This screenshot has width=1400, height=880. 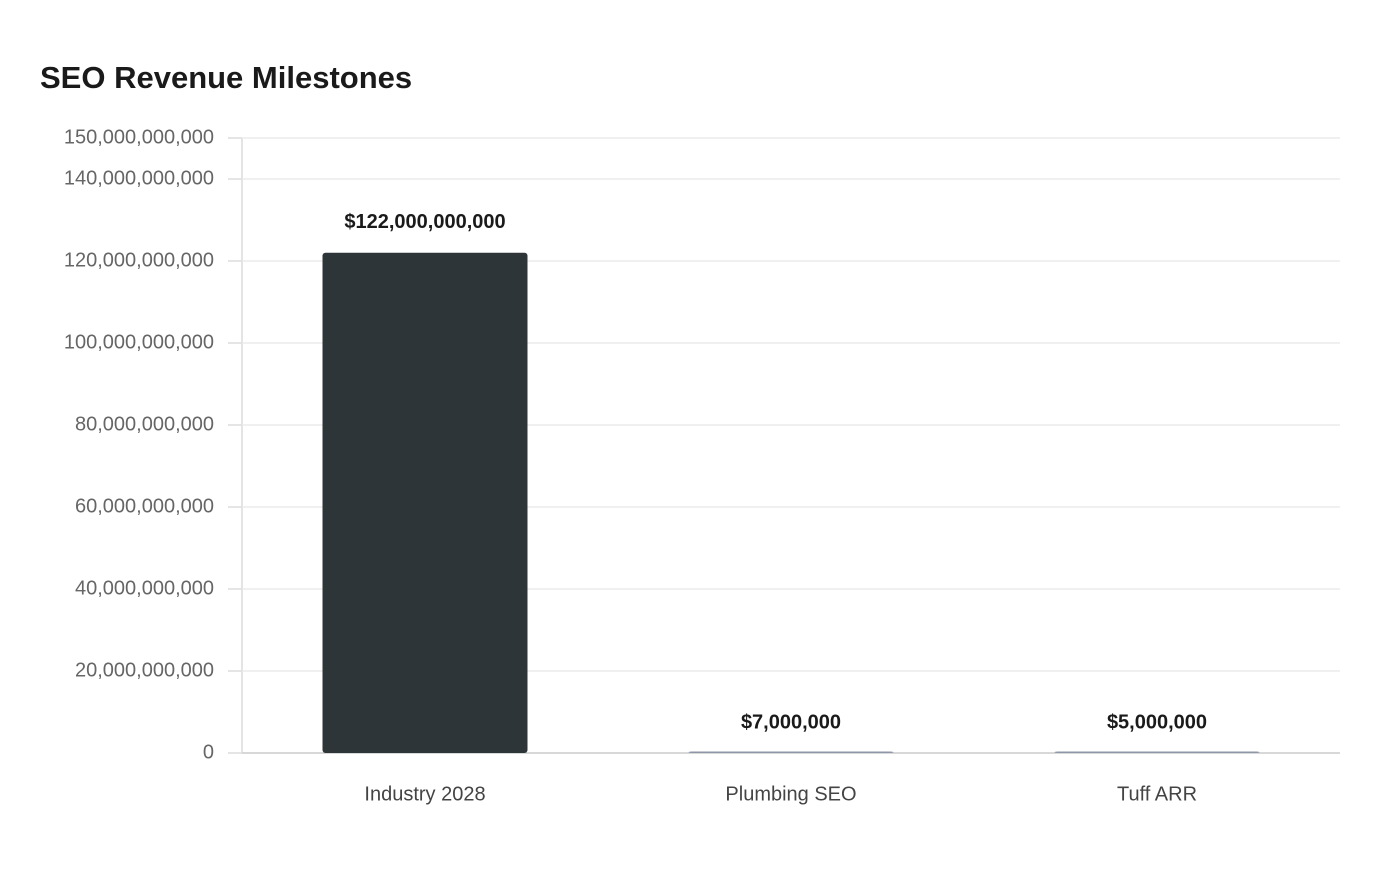 What do you see at coordinates (139, 260) in the screenshot?
I see `y-tick-label: 120,000,000,000` at bounding box center [139, 260].